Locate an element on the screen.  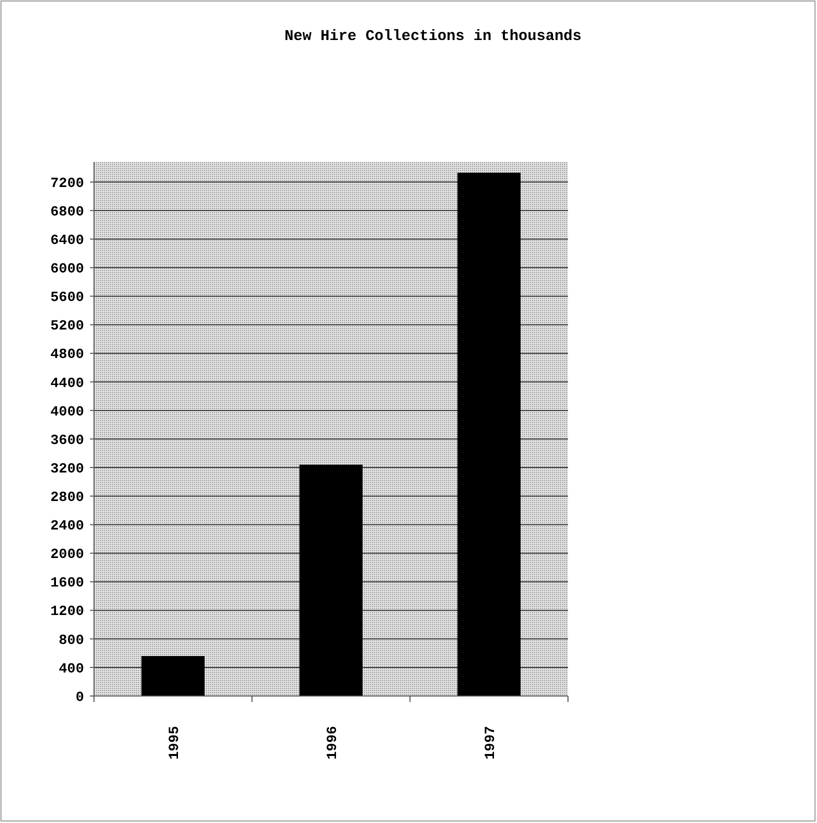
y-tick-label: 5200 is located at coordinates (67, 326).